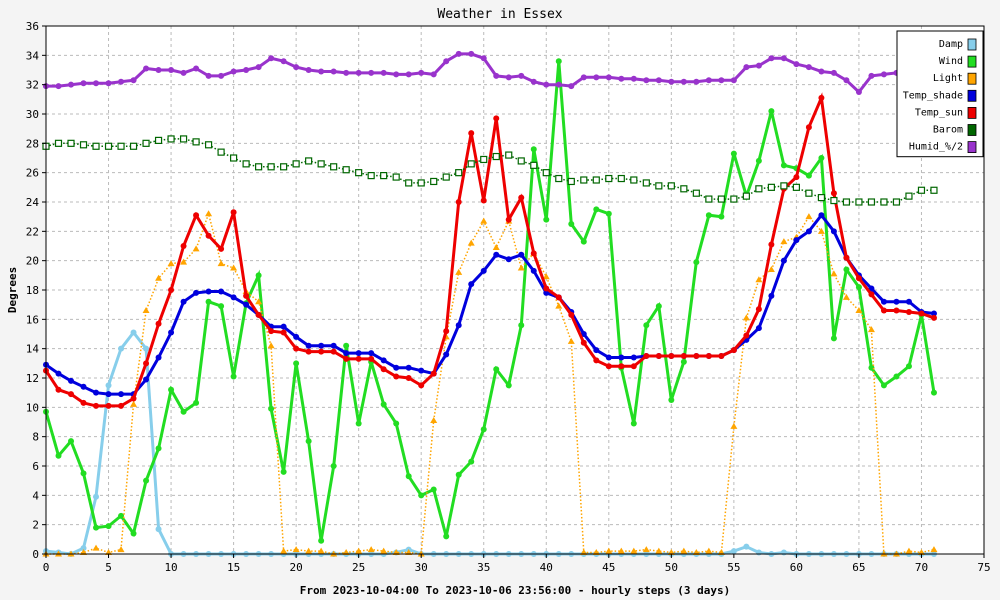 The width and height of the screenshot is (1000, 600). Describe the element at coordinates (35, 495) in the screenshot. I see `y-tick-label: 4` at that location.